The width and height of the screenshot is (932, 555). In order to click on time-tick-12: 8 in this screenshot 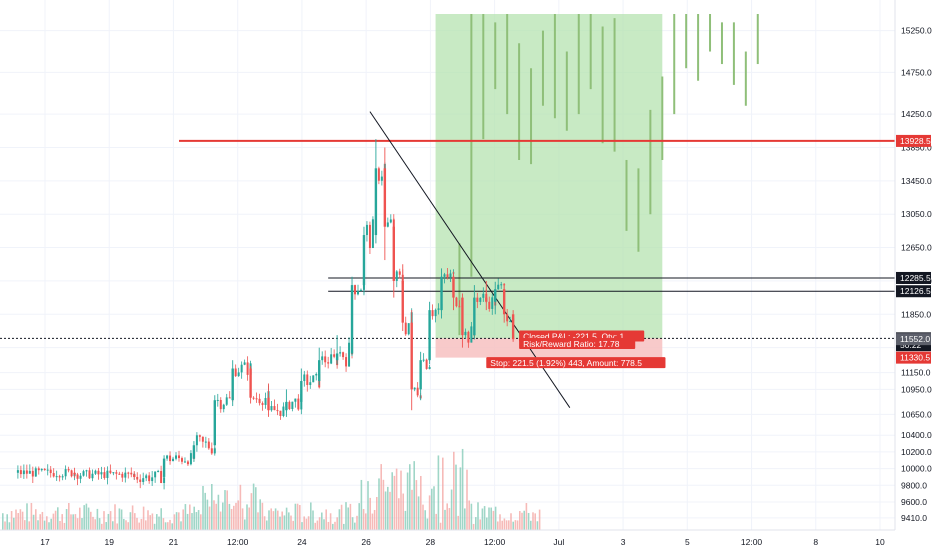, I will do `click(815, 542)`.